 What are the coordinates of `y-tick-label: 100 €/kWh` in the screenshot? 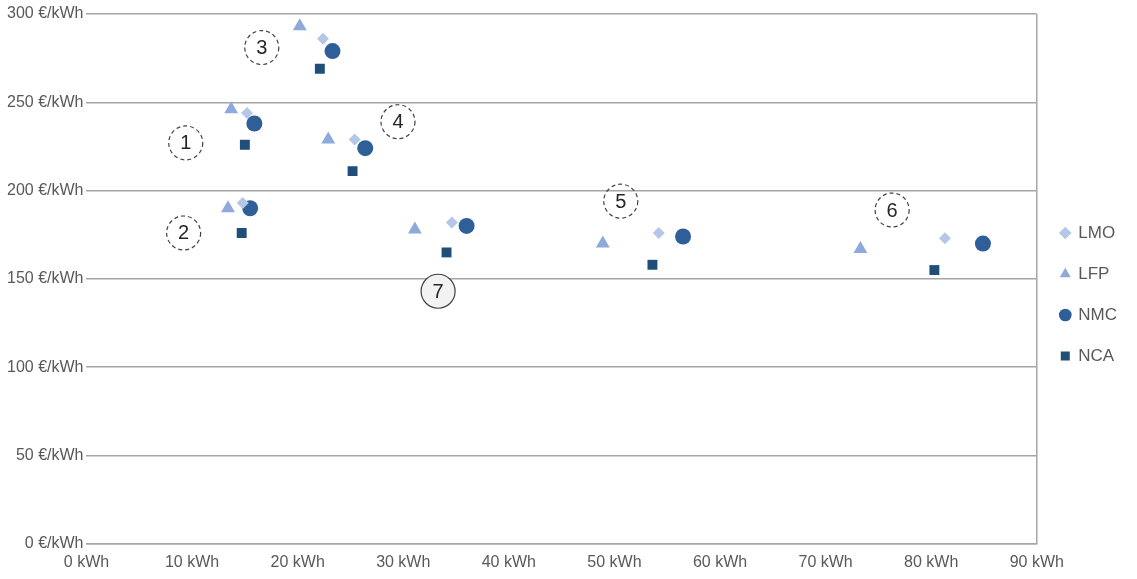 It's located at (45, 366).